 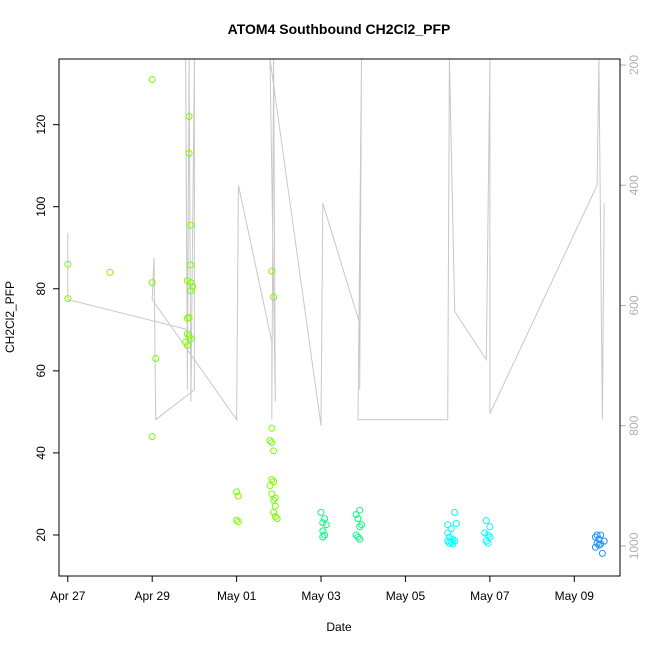 I want to click on x-tick-label: May 03, so click(x=321, y=596).